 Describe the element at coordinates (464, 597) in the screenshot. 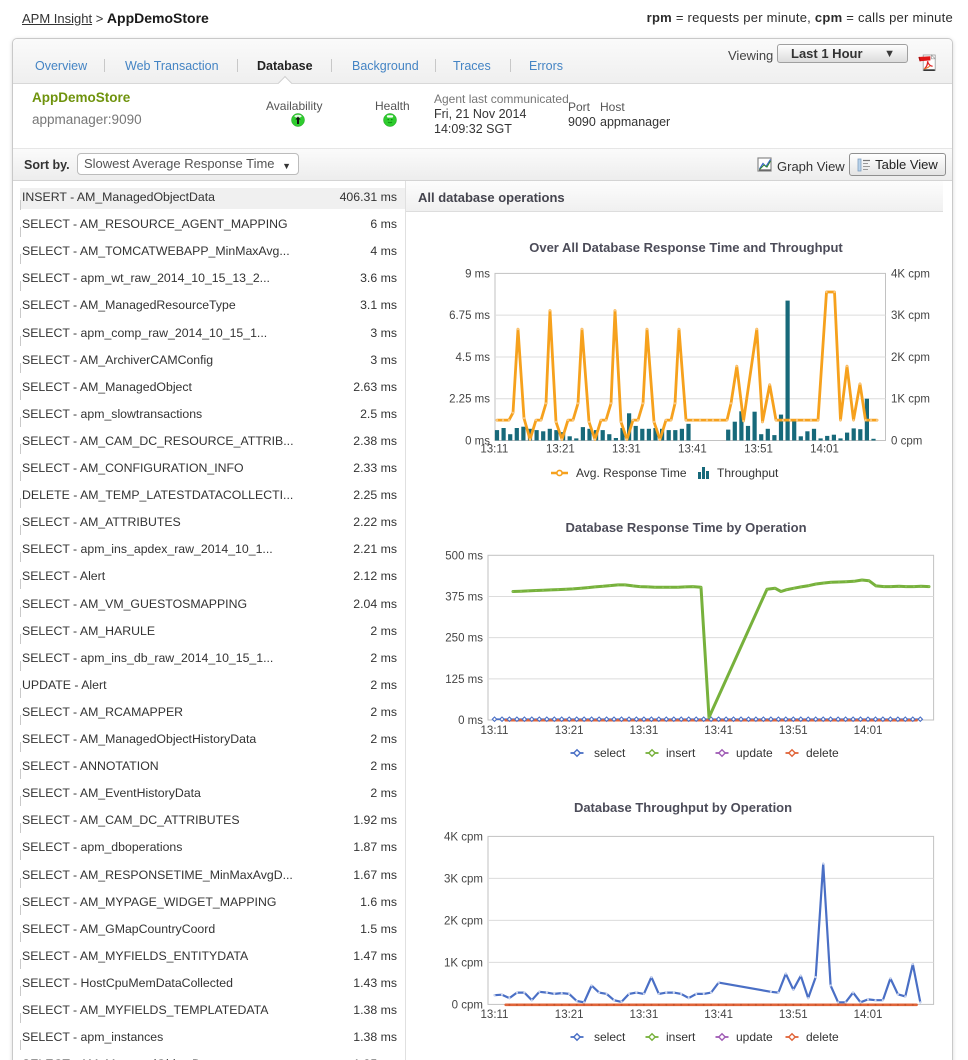

I see `svg-text: 375 ms` at that location.